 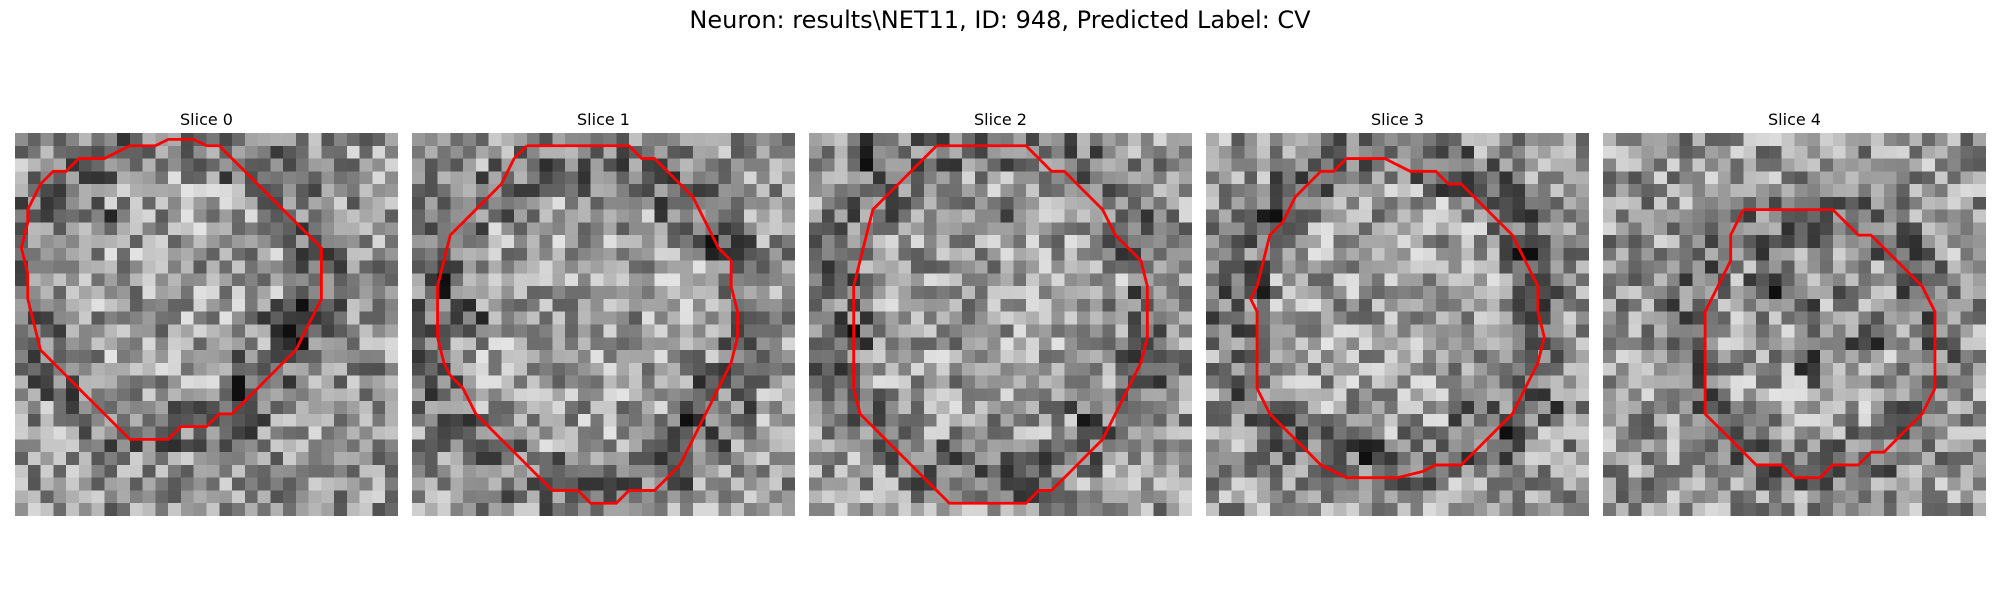 What do you see at coordinates (587, 324) in the screenshot?
I see `slice-1-contour` at bounding box center [587, 324].